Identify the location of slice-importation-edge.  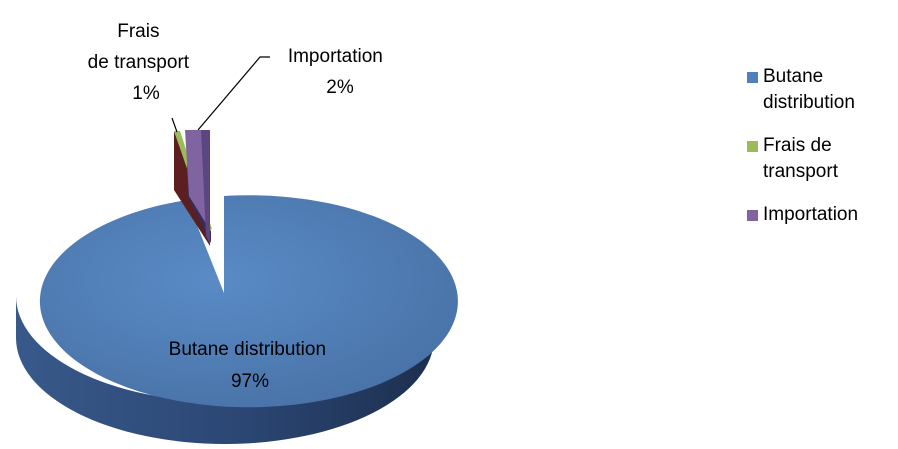
(205, 187).